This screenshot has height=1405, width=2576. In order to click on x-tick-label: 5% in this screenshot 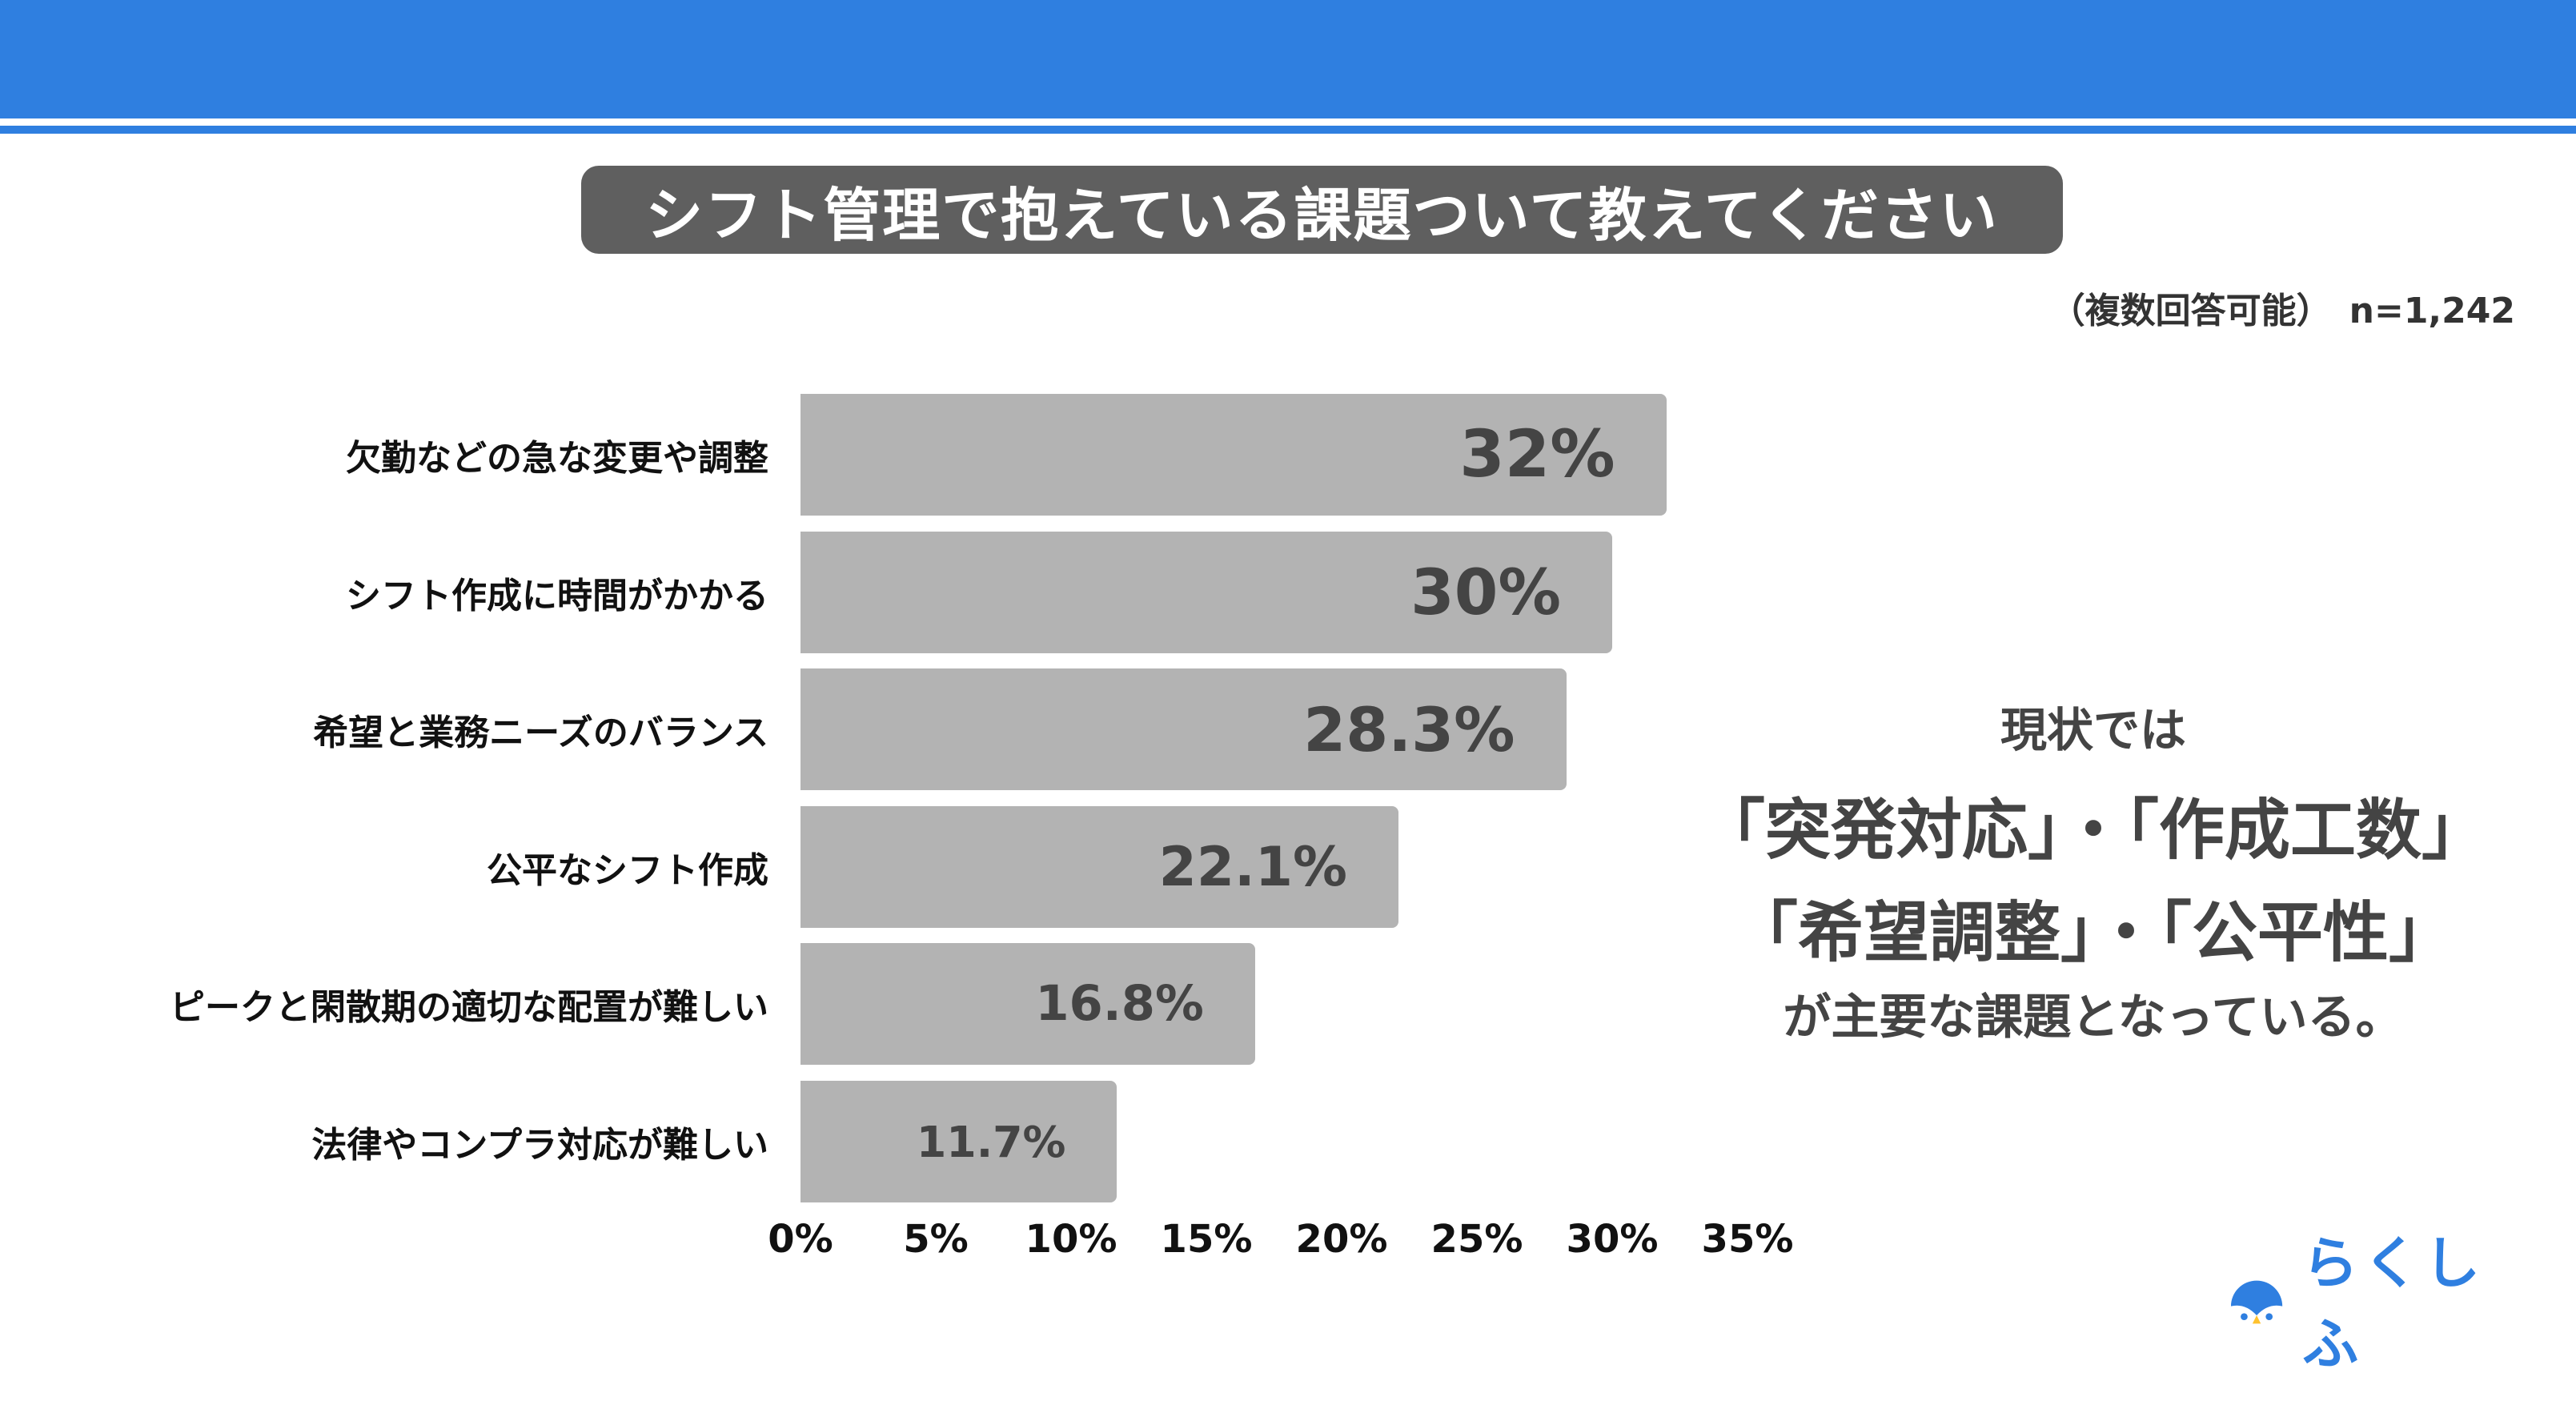, I will do `click(936, 1239)`.